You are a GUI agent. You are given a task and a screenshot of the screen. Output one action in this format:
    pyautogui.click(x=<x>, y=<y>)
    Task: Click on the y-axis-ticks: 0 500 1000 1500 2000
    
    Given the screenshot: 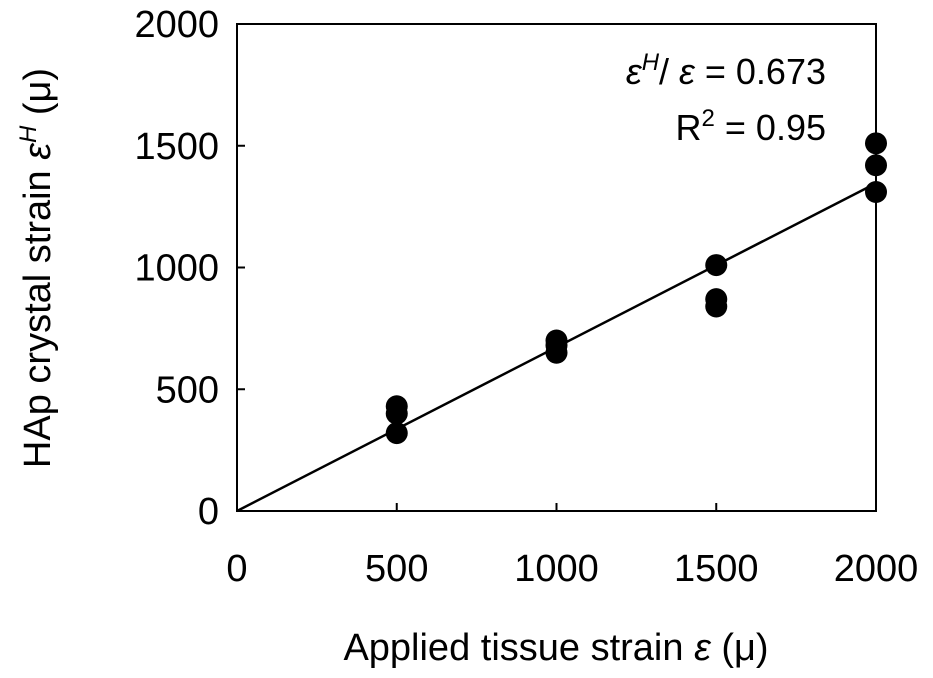 What is the action you would take?
    pyautogui.click(x=189, y=268)
    